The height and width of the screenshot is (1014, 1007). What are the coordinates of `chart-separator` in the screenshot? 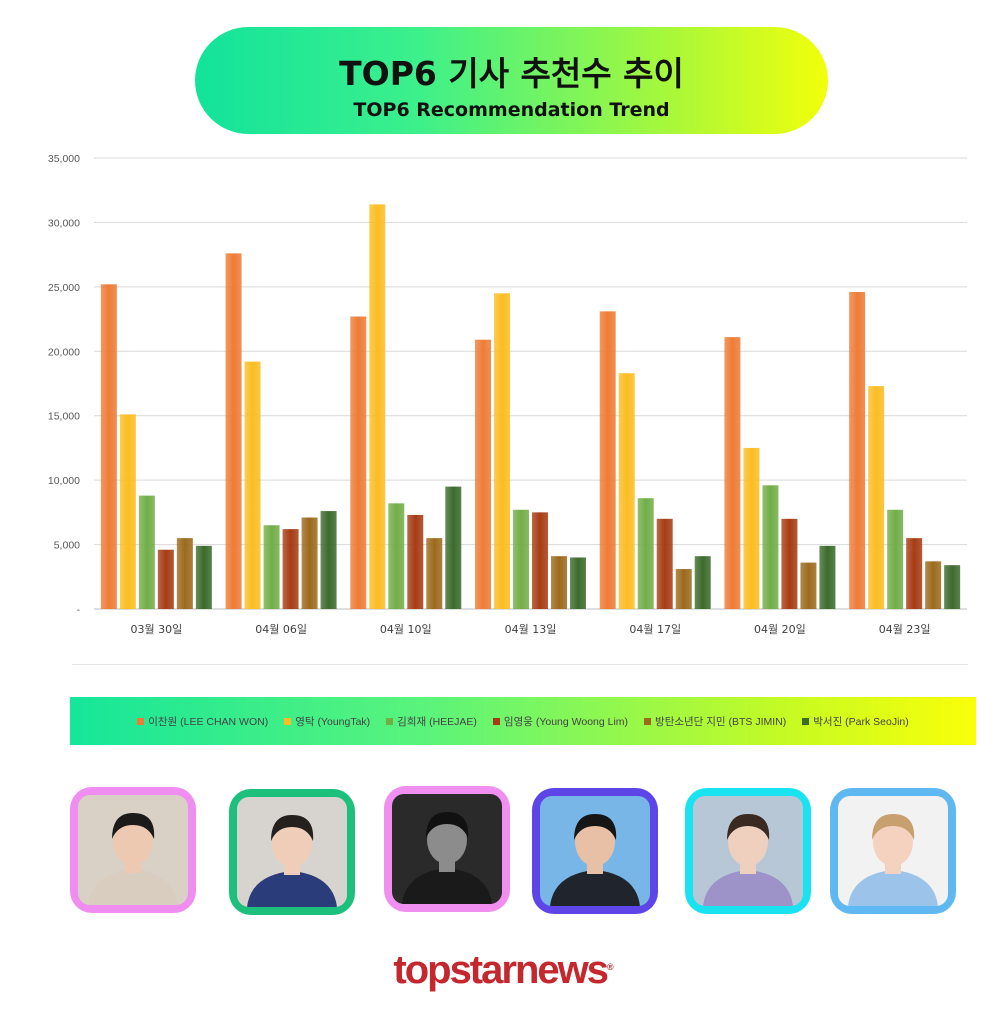 It's located at (520, 664).